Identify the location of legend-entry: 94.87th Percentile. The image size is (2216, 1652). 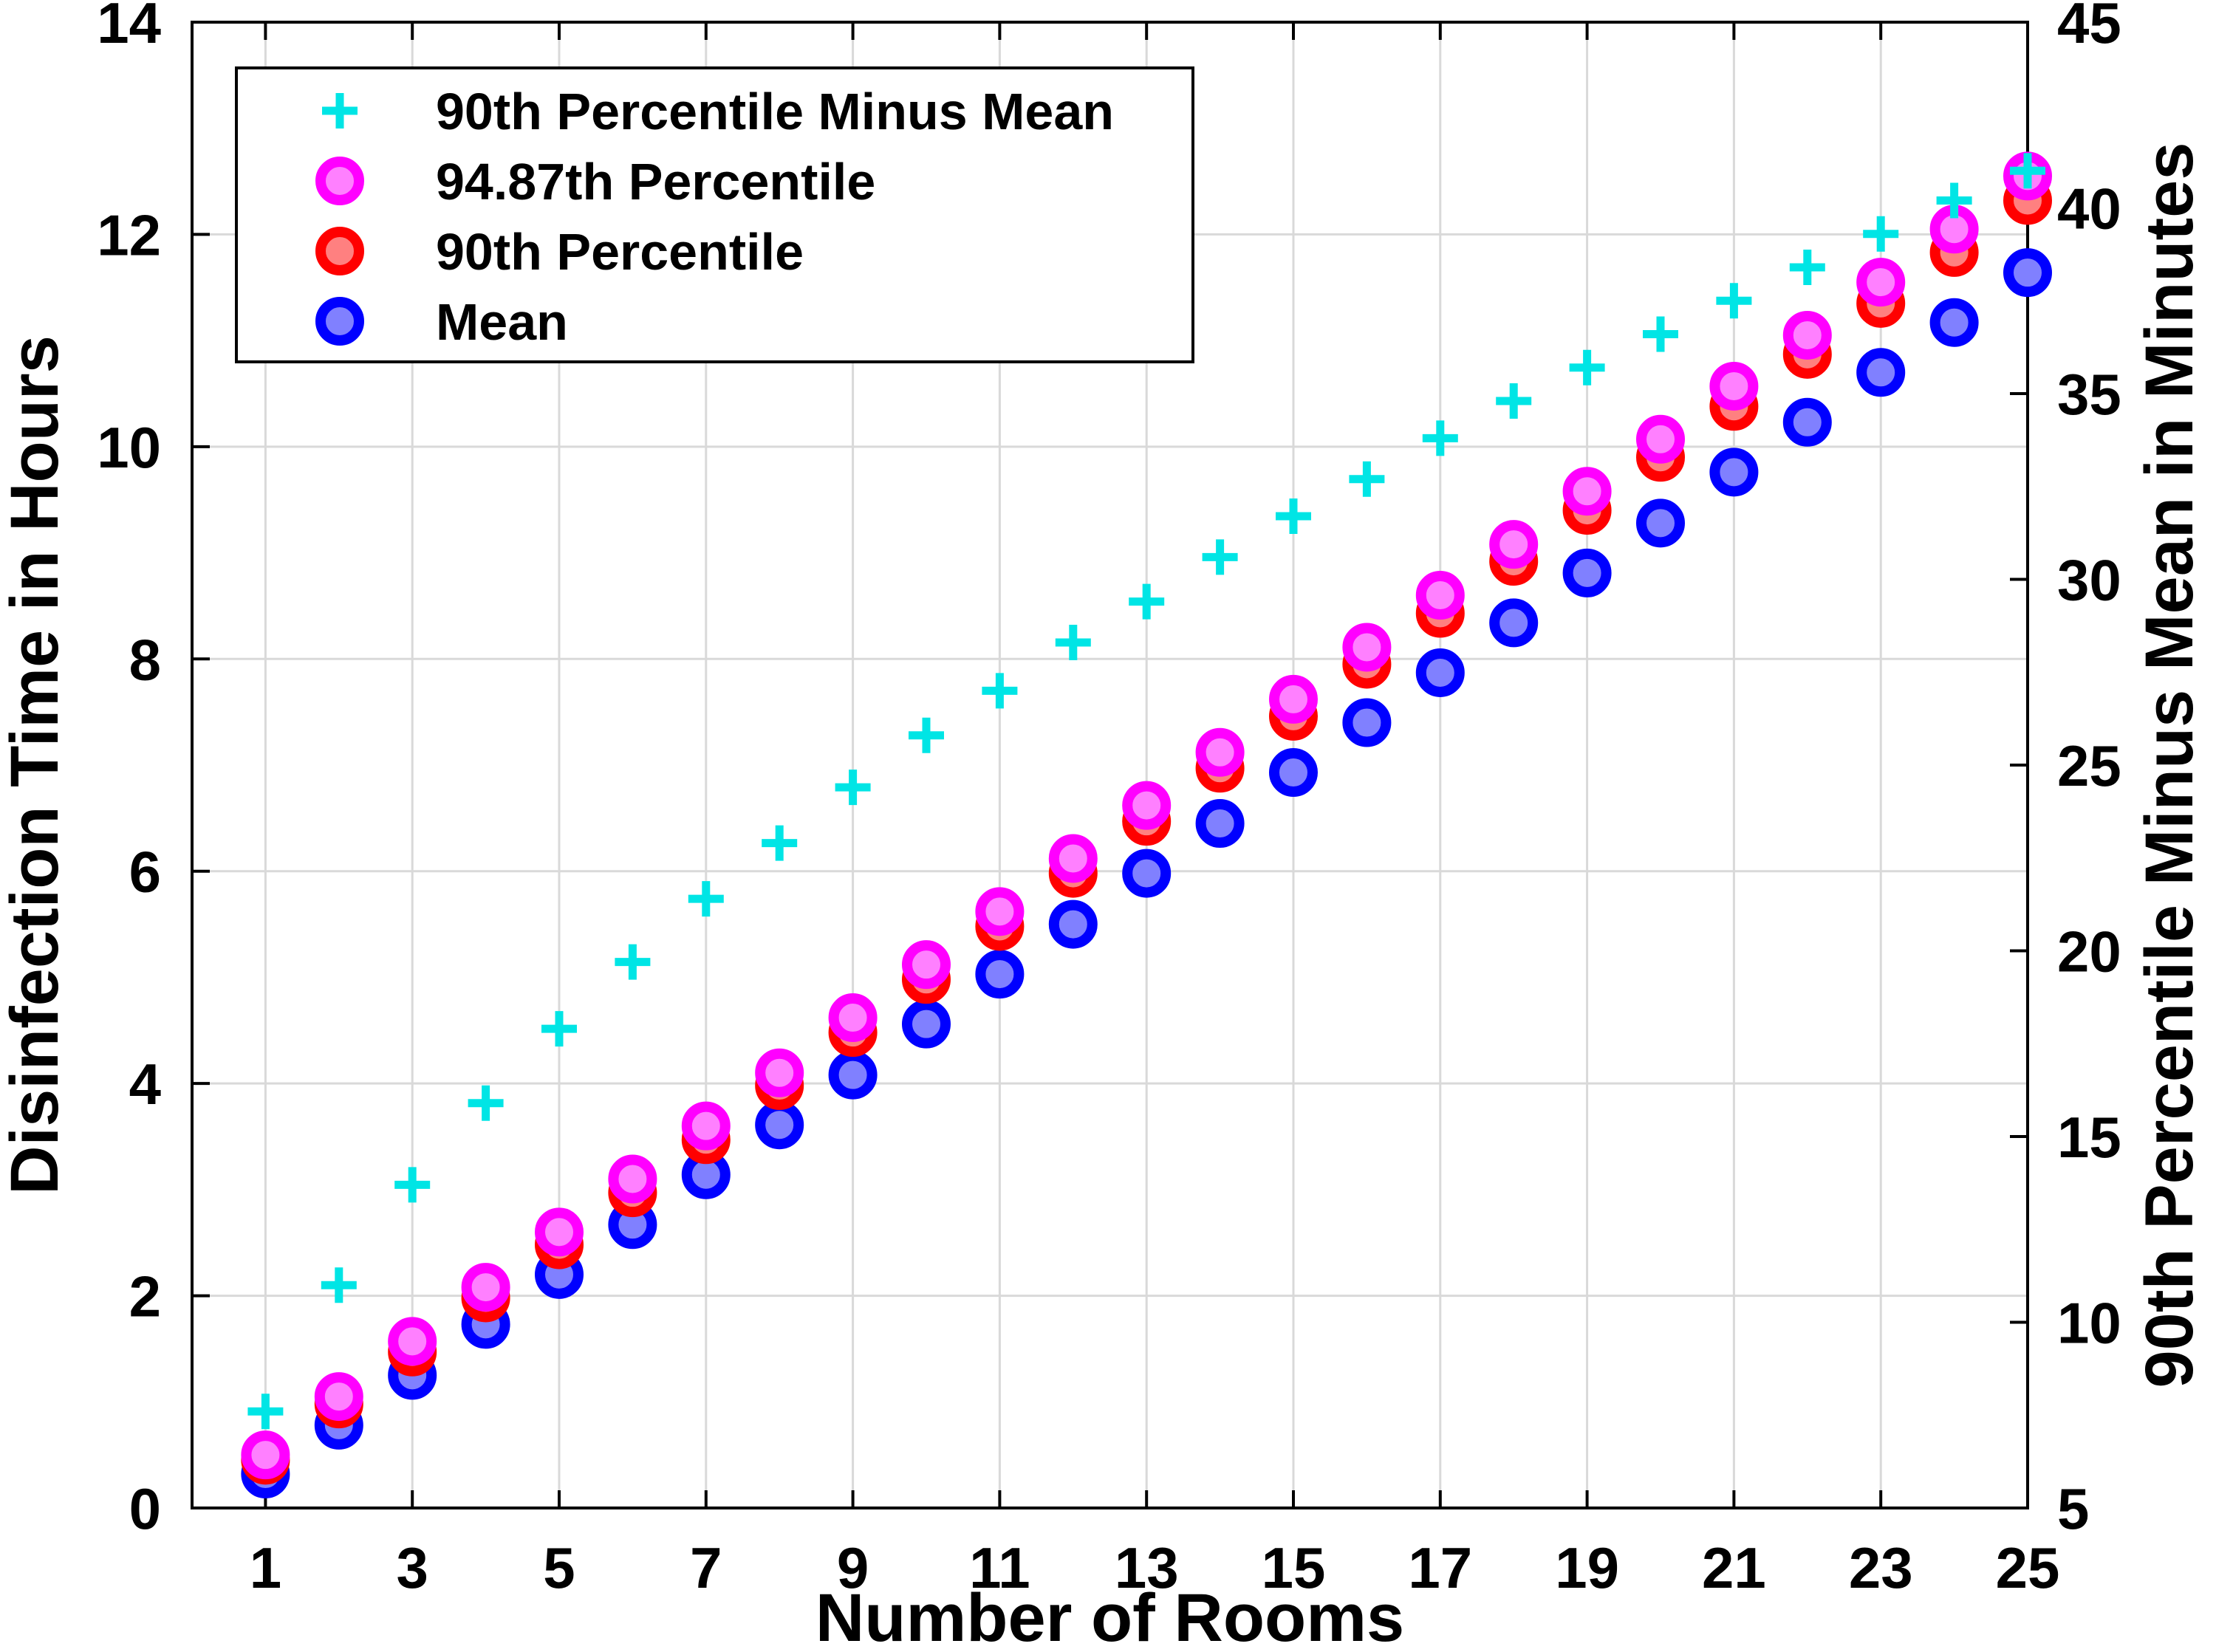
(595, 181).